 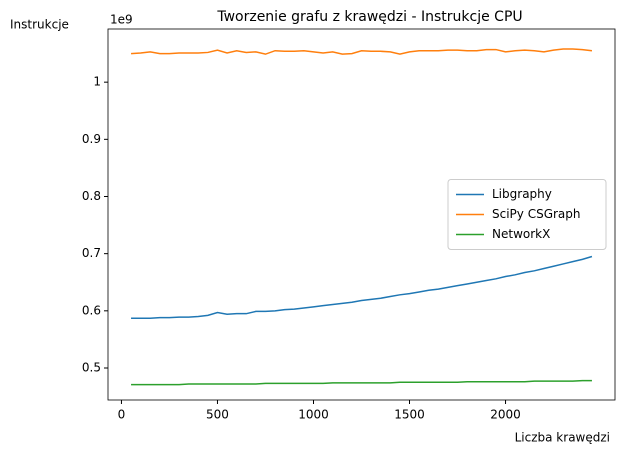 What do you see at coordinates (122, 415) in the screenshot?
I see `x-tick-label: 0` at bounding box center [122, 415].